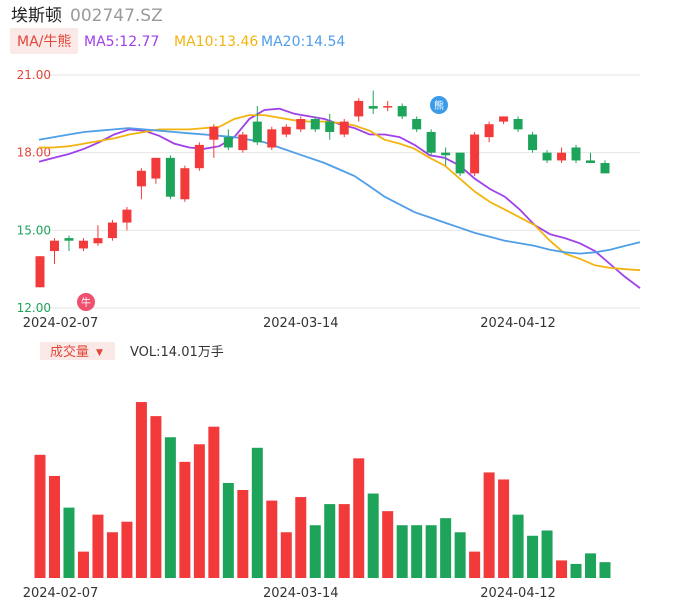  Describe the element at coordinates (61, 323) in the screenshot. I see `x-tick-label: 2024-02-07` at that location.